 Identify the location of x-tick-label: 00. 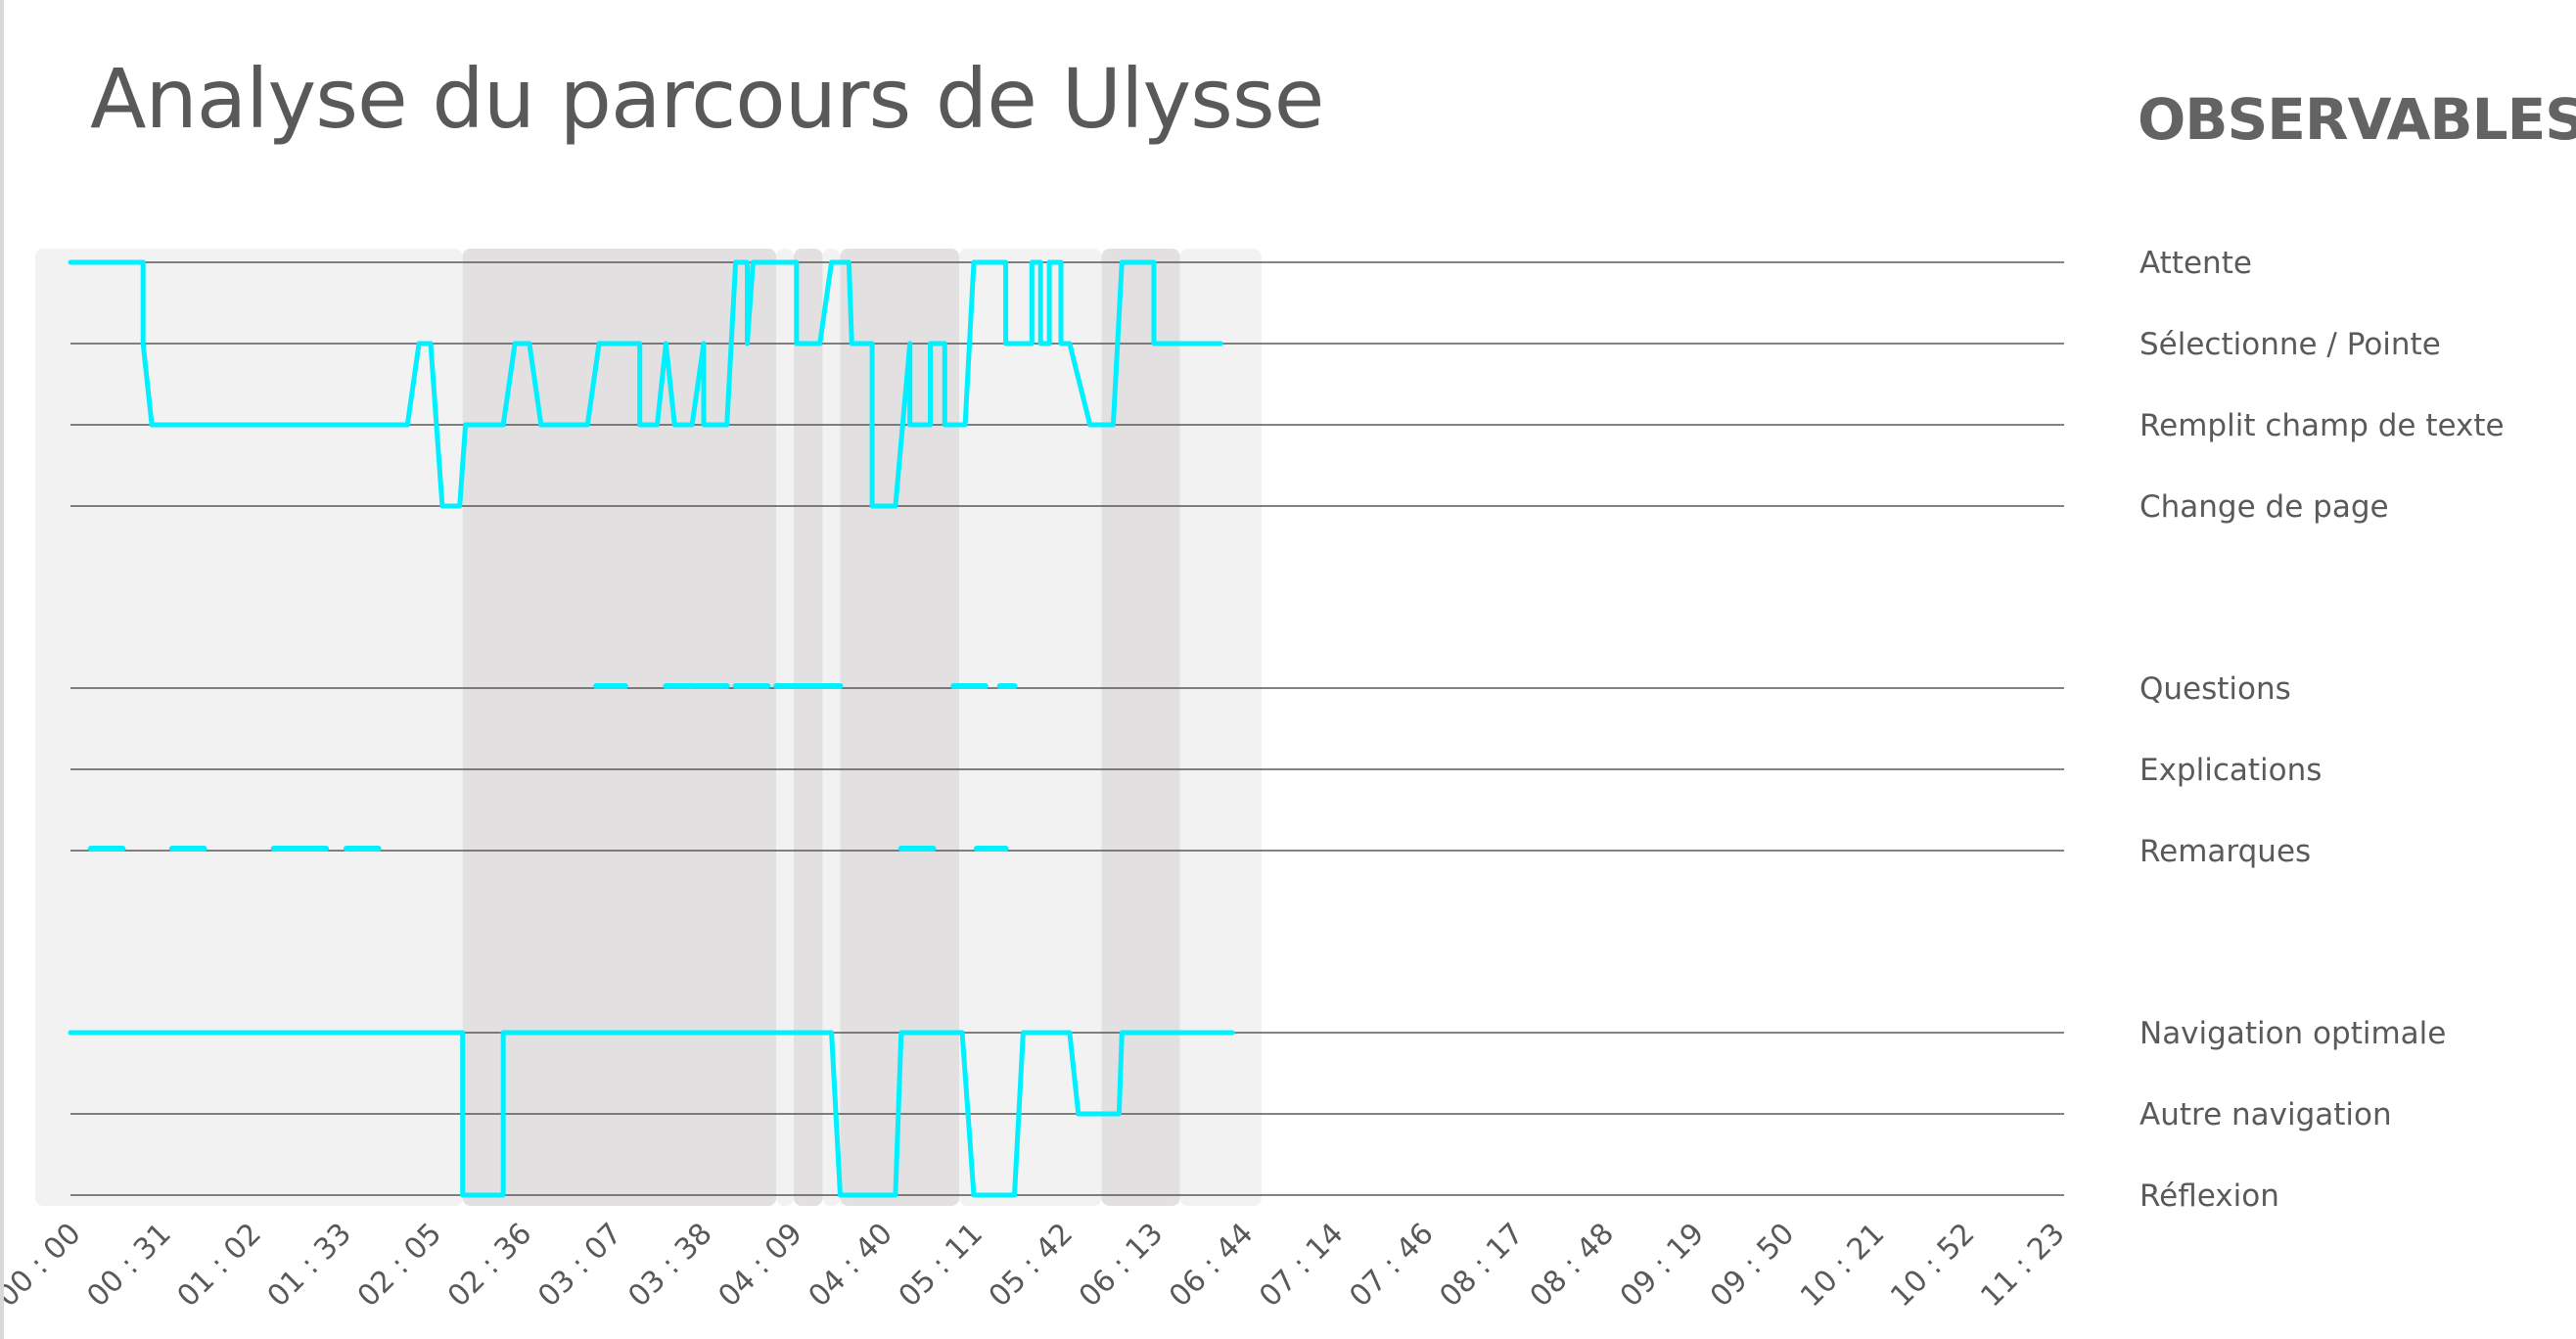
(46, 1265).